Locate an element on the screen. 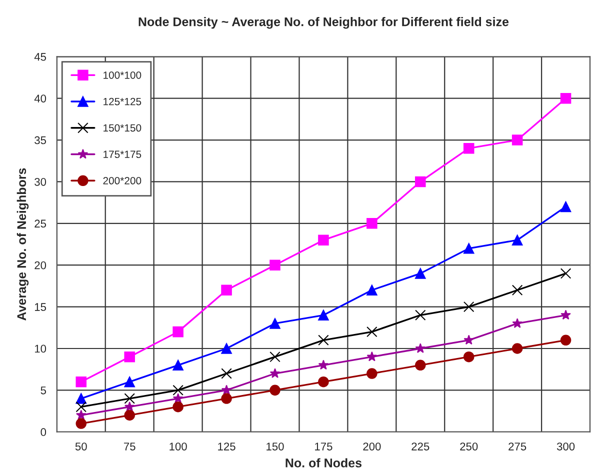  chart-title: Node Density ~ Average No. of Neighbor for Different field size is located at coordinates (323, 23).